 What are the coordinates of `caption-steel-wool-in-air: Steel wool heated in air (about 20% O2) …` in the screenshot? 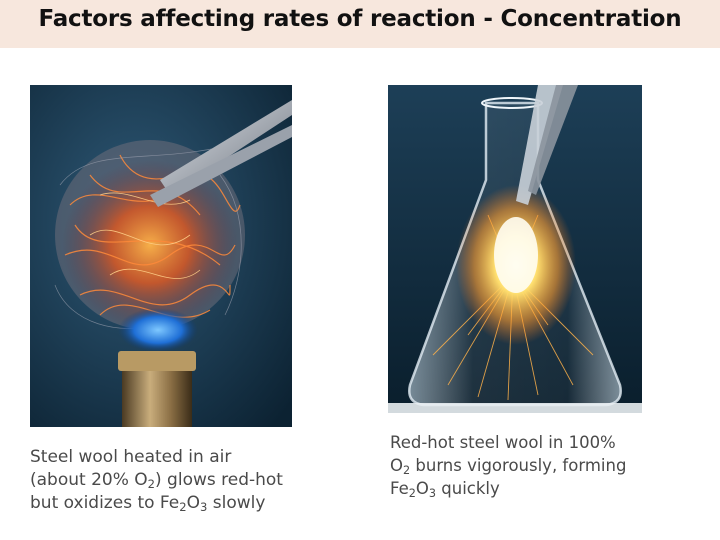 It's located at (156, 480).